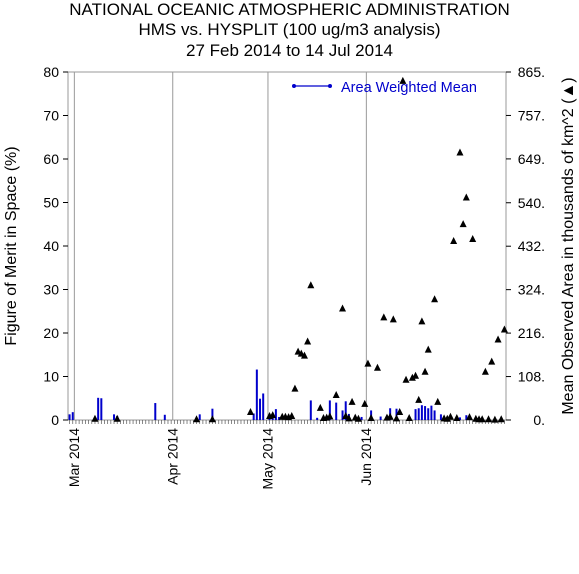  What do you see at coordinates (531, 377) in the screenshot?
I see `y-right-tick-label: 108.` at bounding box center [531, 377].